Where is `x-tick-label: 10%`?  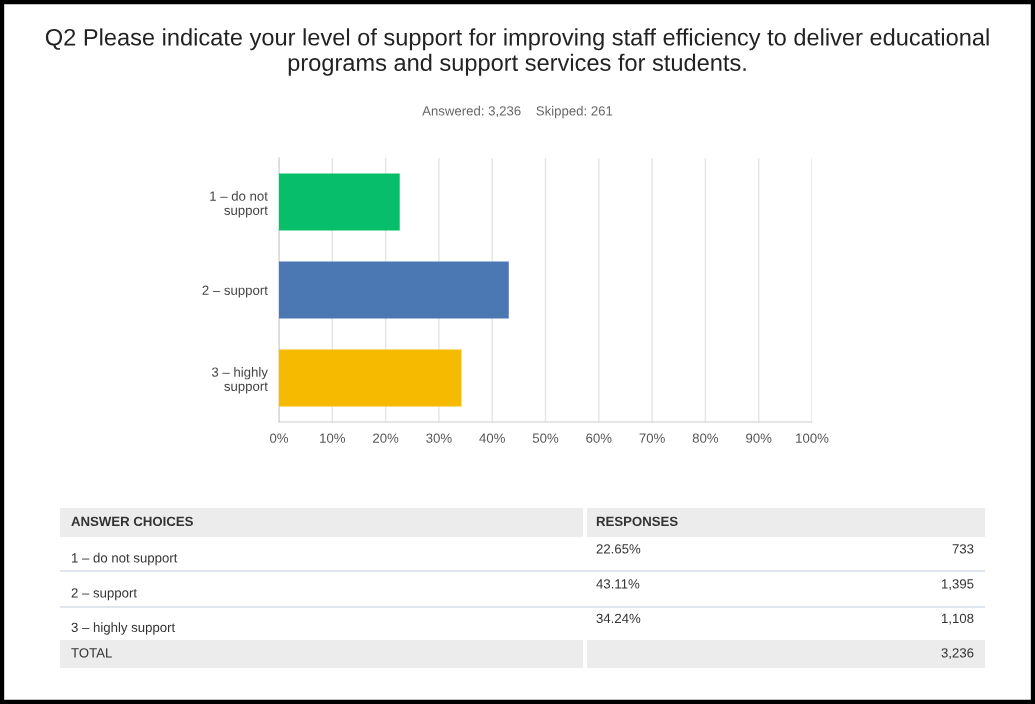
x-tick-label: 10% is located at coordinates (333, 438).